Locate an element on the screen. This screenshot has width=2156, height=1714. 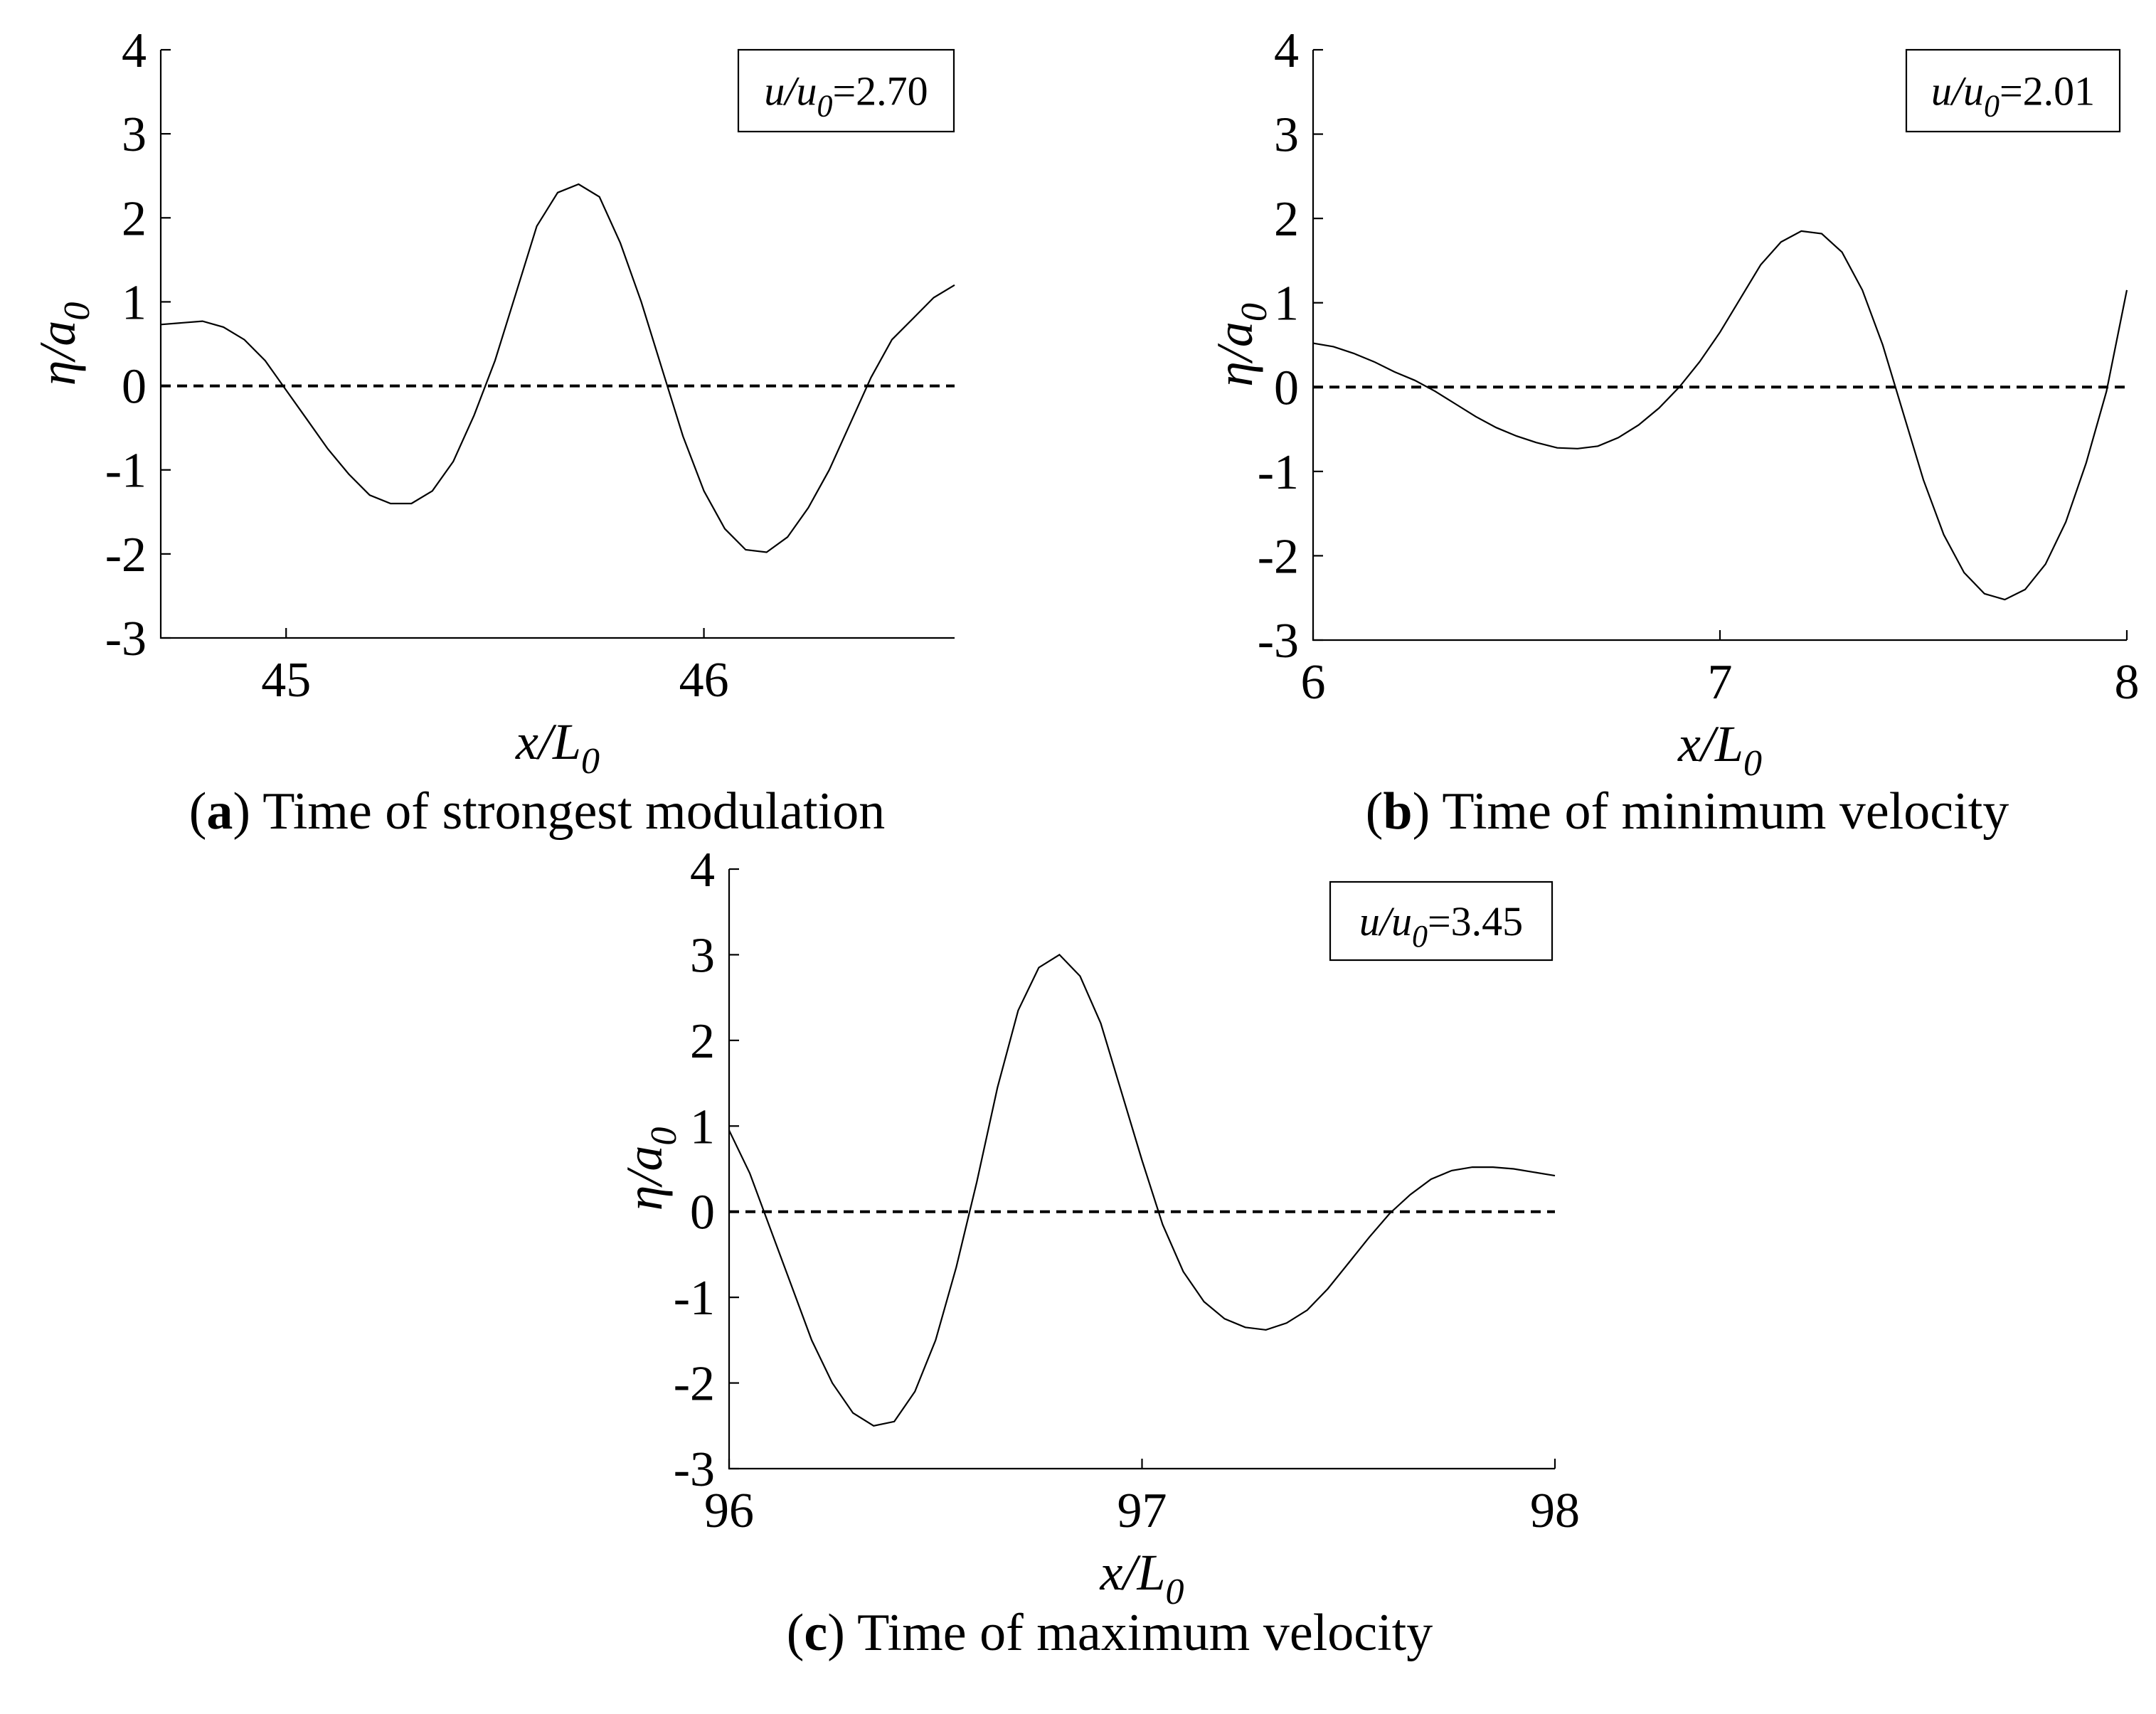
x-tick-label: 97 is located at coordinates (1142, 1511).